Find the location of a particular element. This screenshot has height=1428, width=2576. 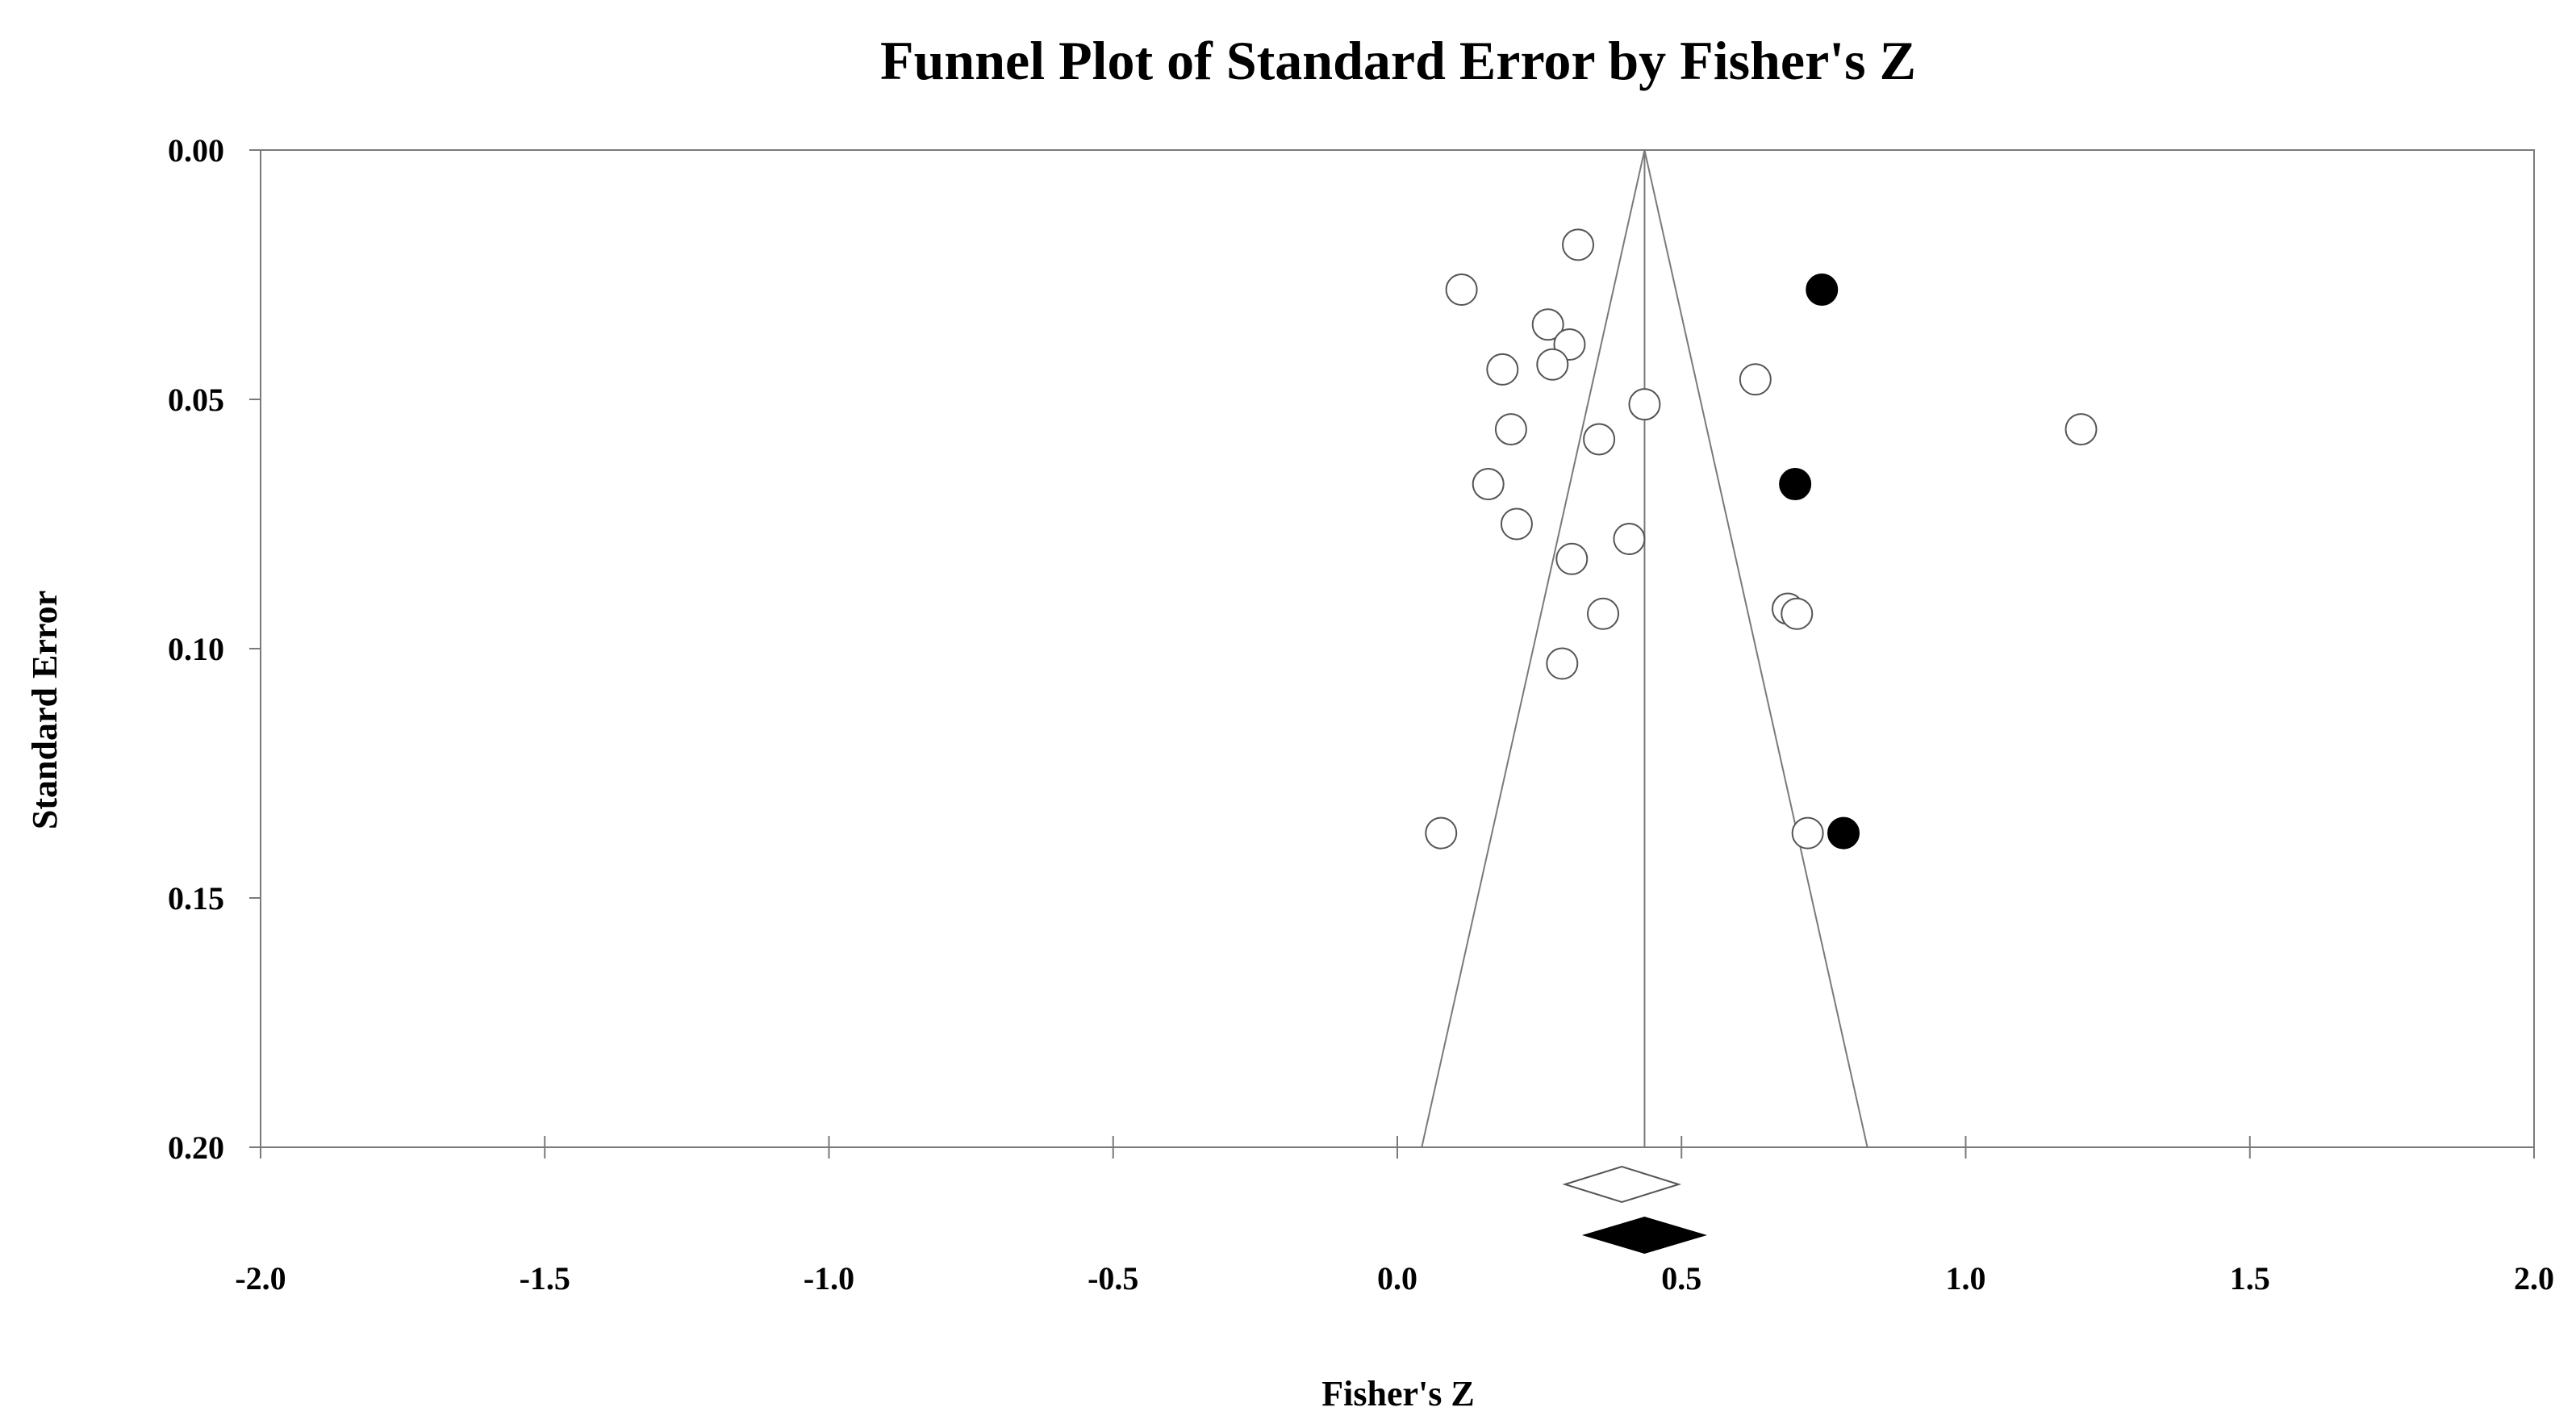

funnel-right-line is located at coordinates (1756, 649).